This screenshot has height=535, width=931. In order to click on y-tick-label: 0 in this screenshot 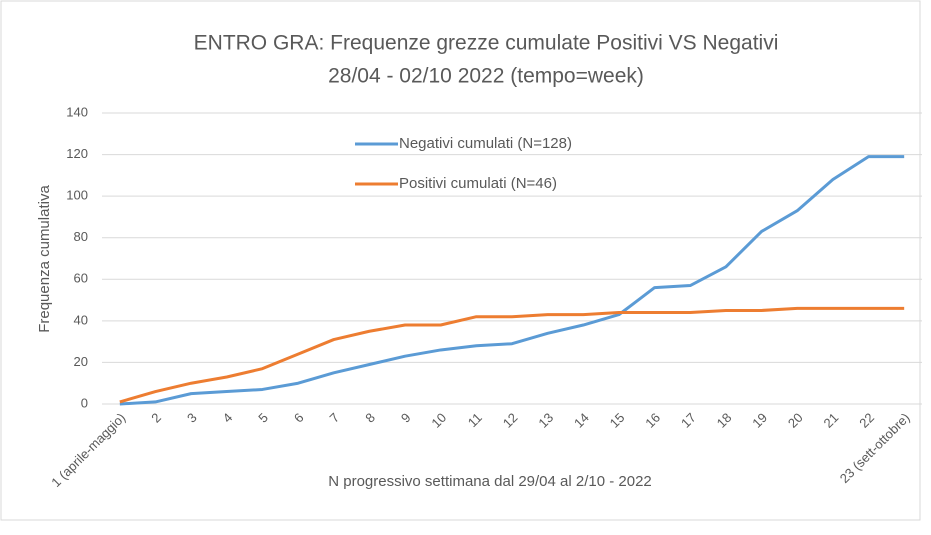, I will do `click(84, 402)`.